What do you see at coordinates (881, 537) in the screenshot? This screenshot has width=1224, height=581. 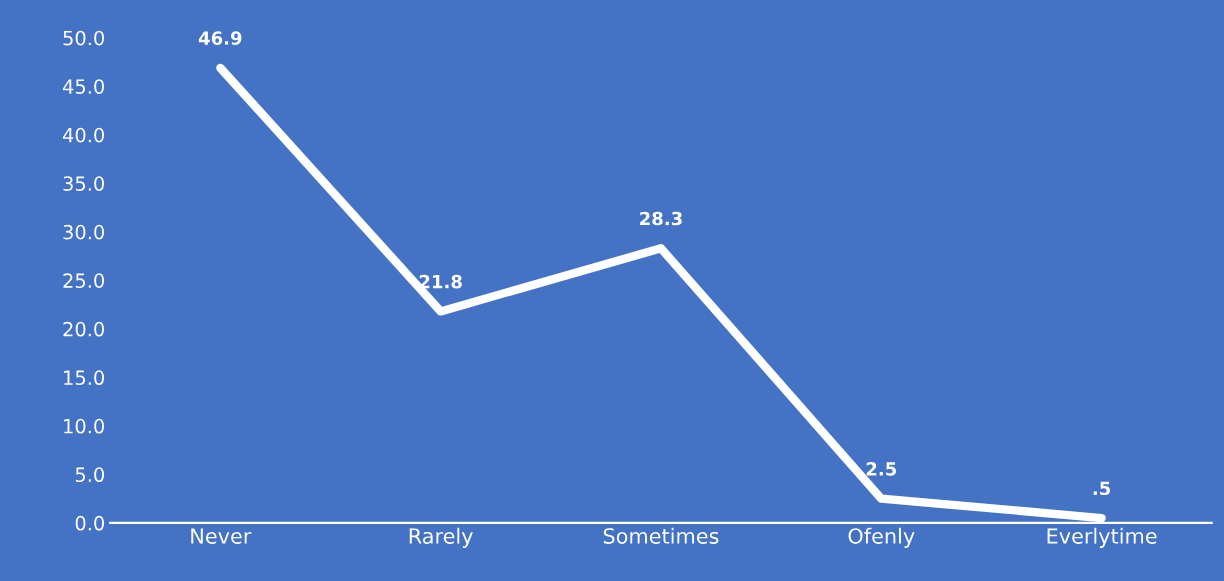 I see `x-tick-label: Ofenly` at bounding box center [881, 537].